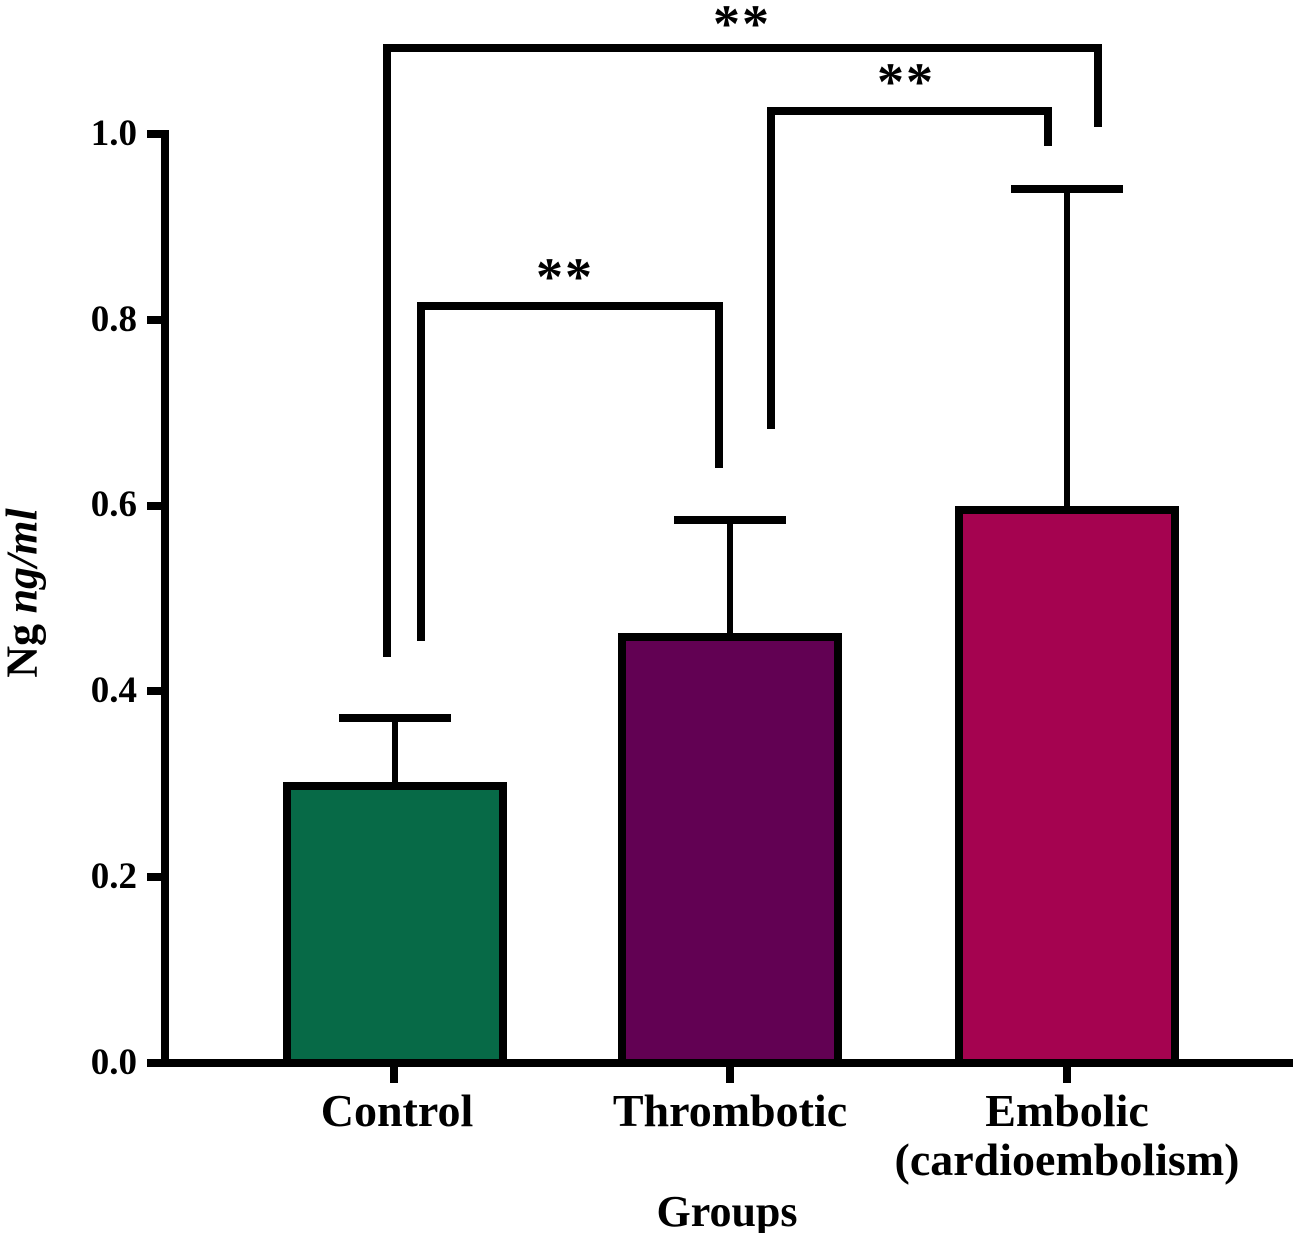 The width and height of the screenshot is (1299, 1233). Describe the element at coordinates (113, 1062) in the screenshot. I see `y-tick-label-0.0: 0.0` at that location.